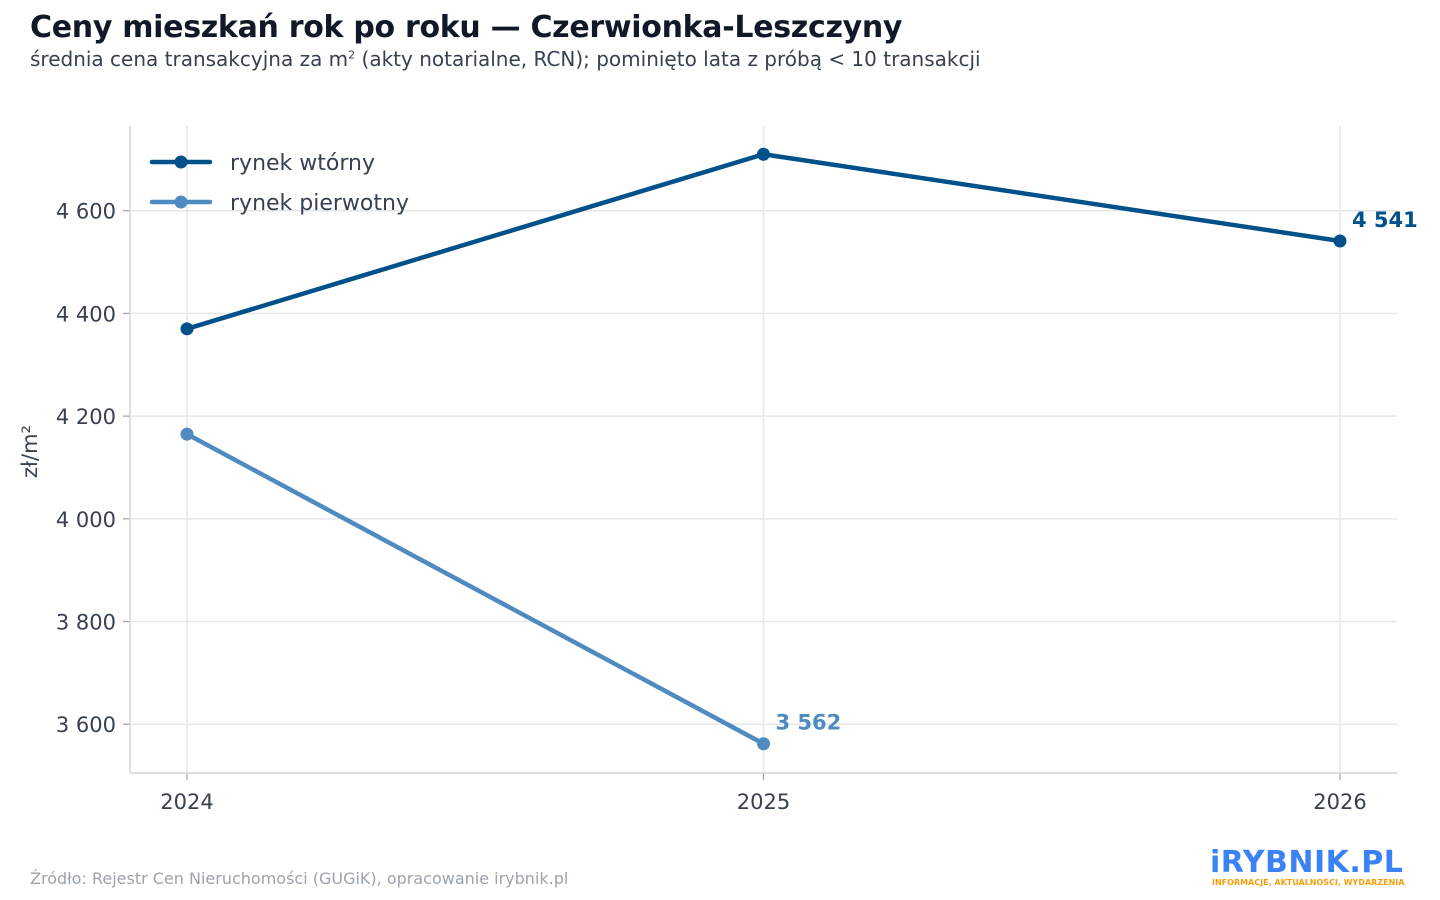 Image resolution: width=1440 pixels, height=900 pixels. Describe the element at coordinates (86, 520) in the screenshot. I see `y-tick-label: 4 000` at that location.